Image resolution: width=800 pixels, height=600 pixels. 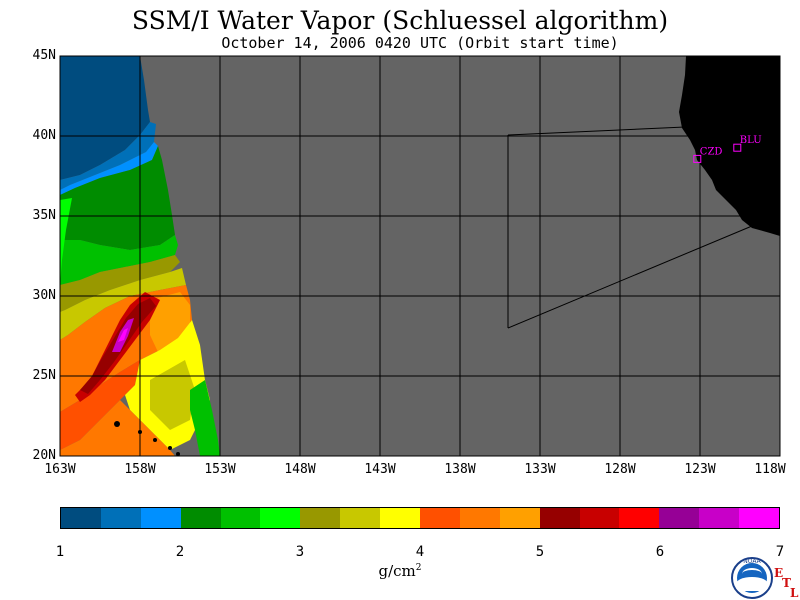 What do you see at coordinates (44, 295) in the screenshot?
I see `lat-label: 30N` at bounding box center [44, 295].